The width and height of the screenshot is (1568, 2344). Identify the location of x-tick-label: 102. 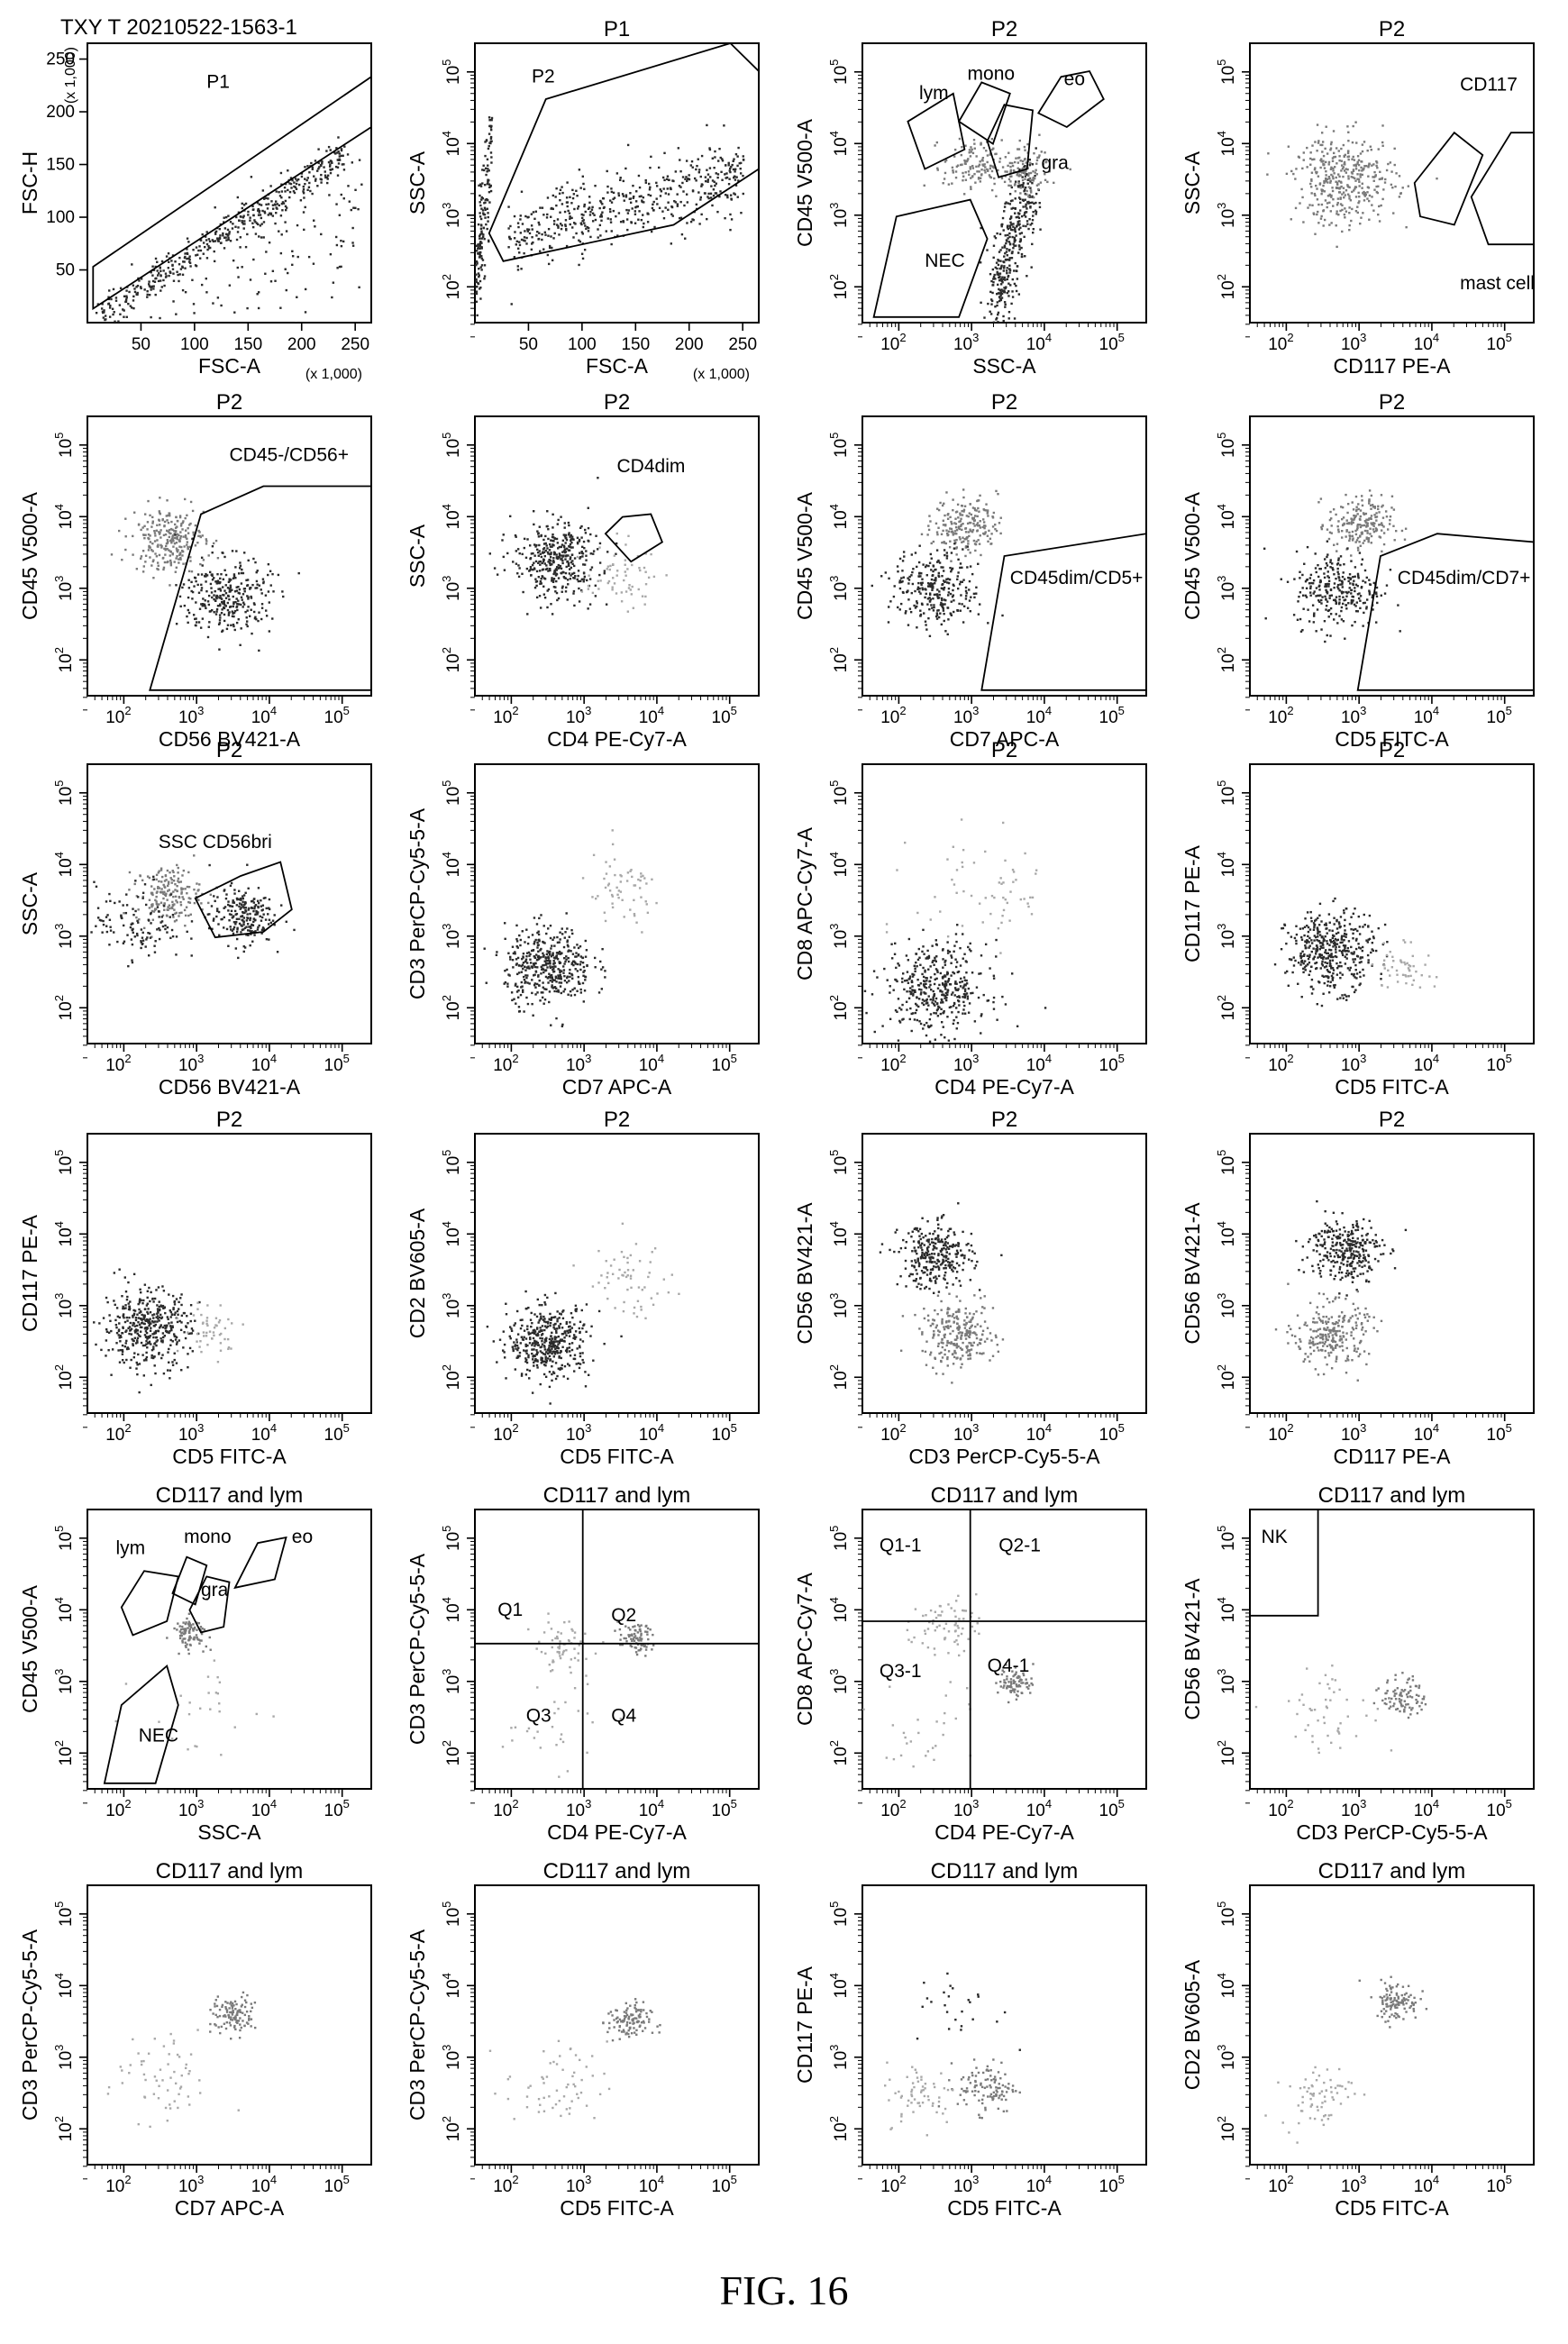
(1280, 715).